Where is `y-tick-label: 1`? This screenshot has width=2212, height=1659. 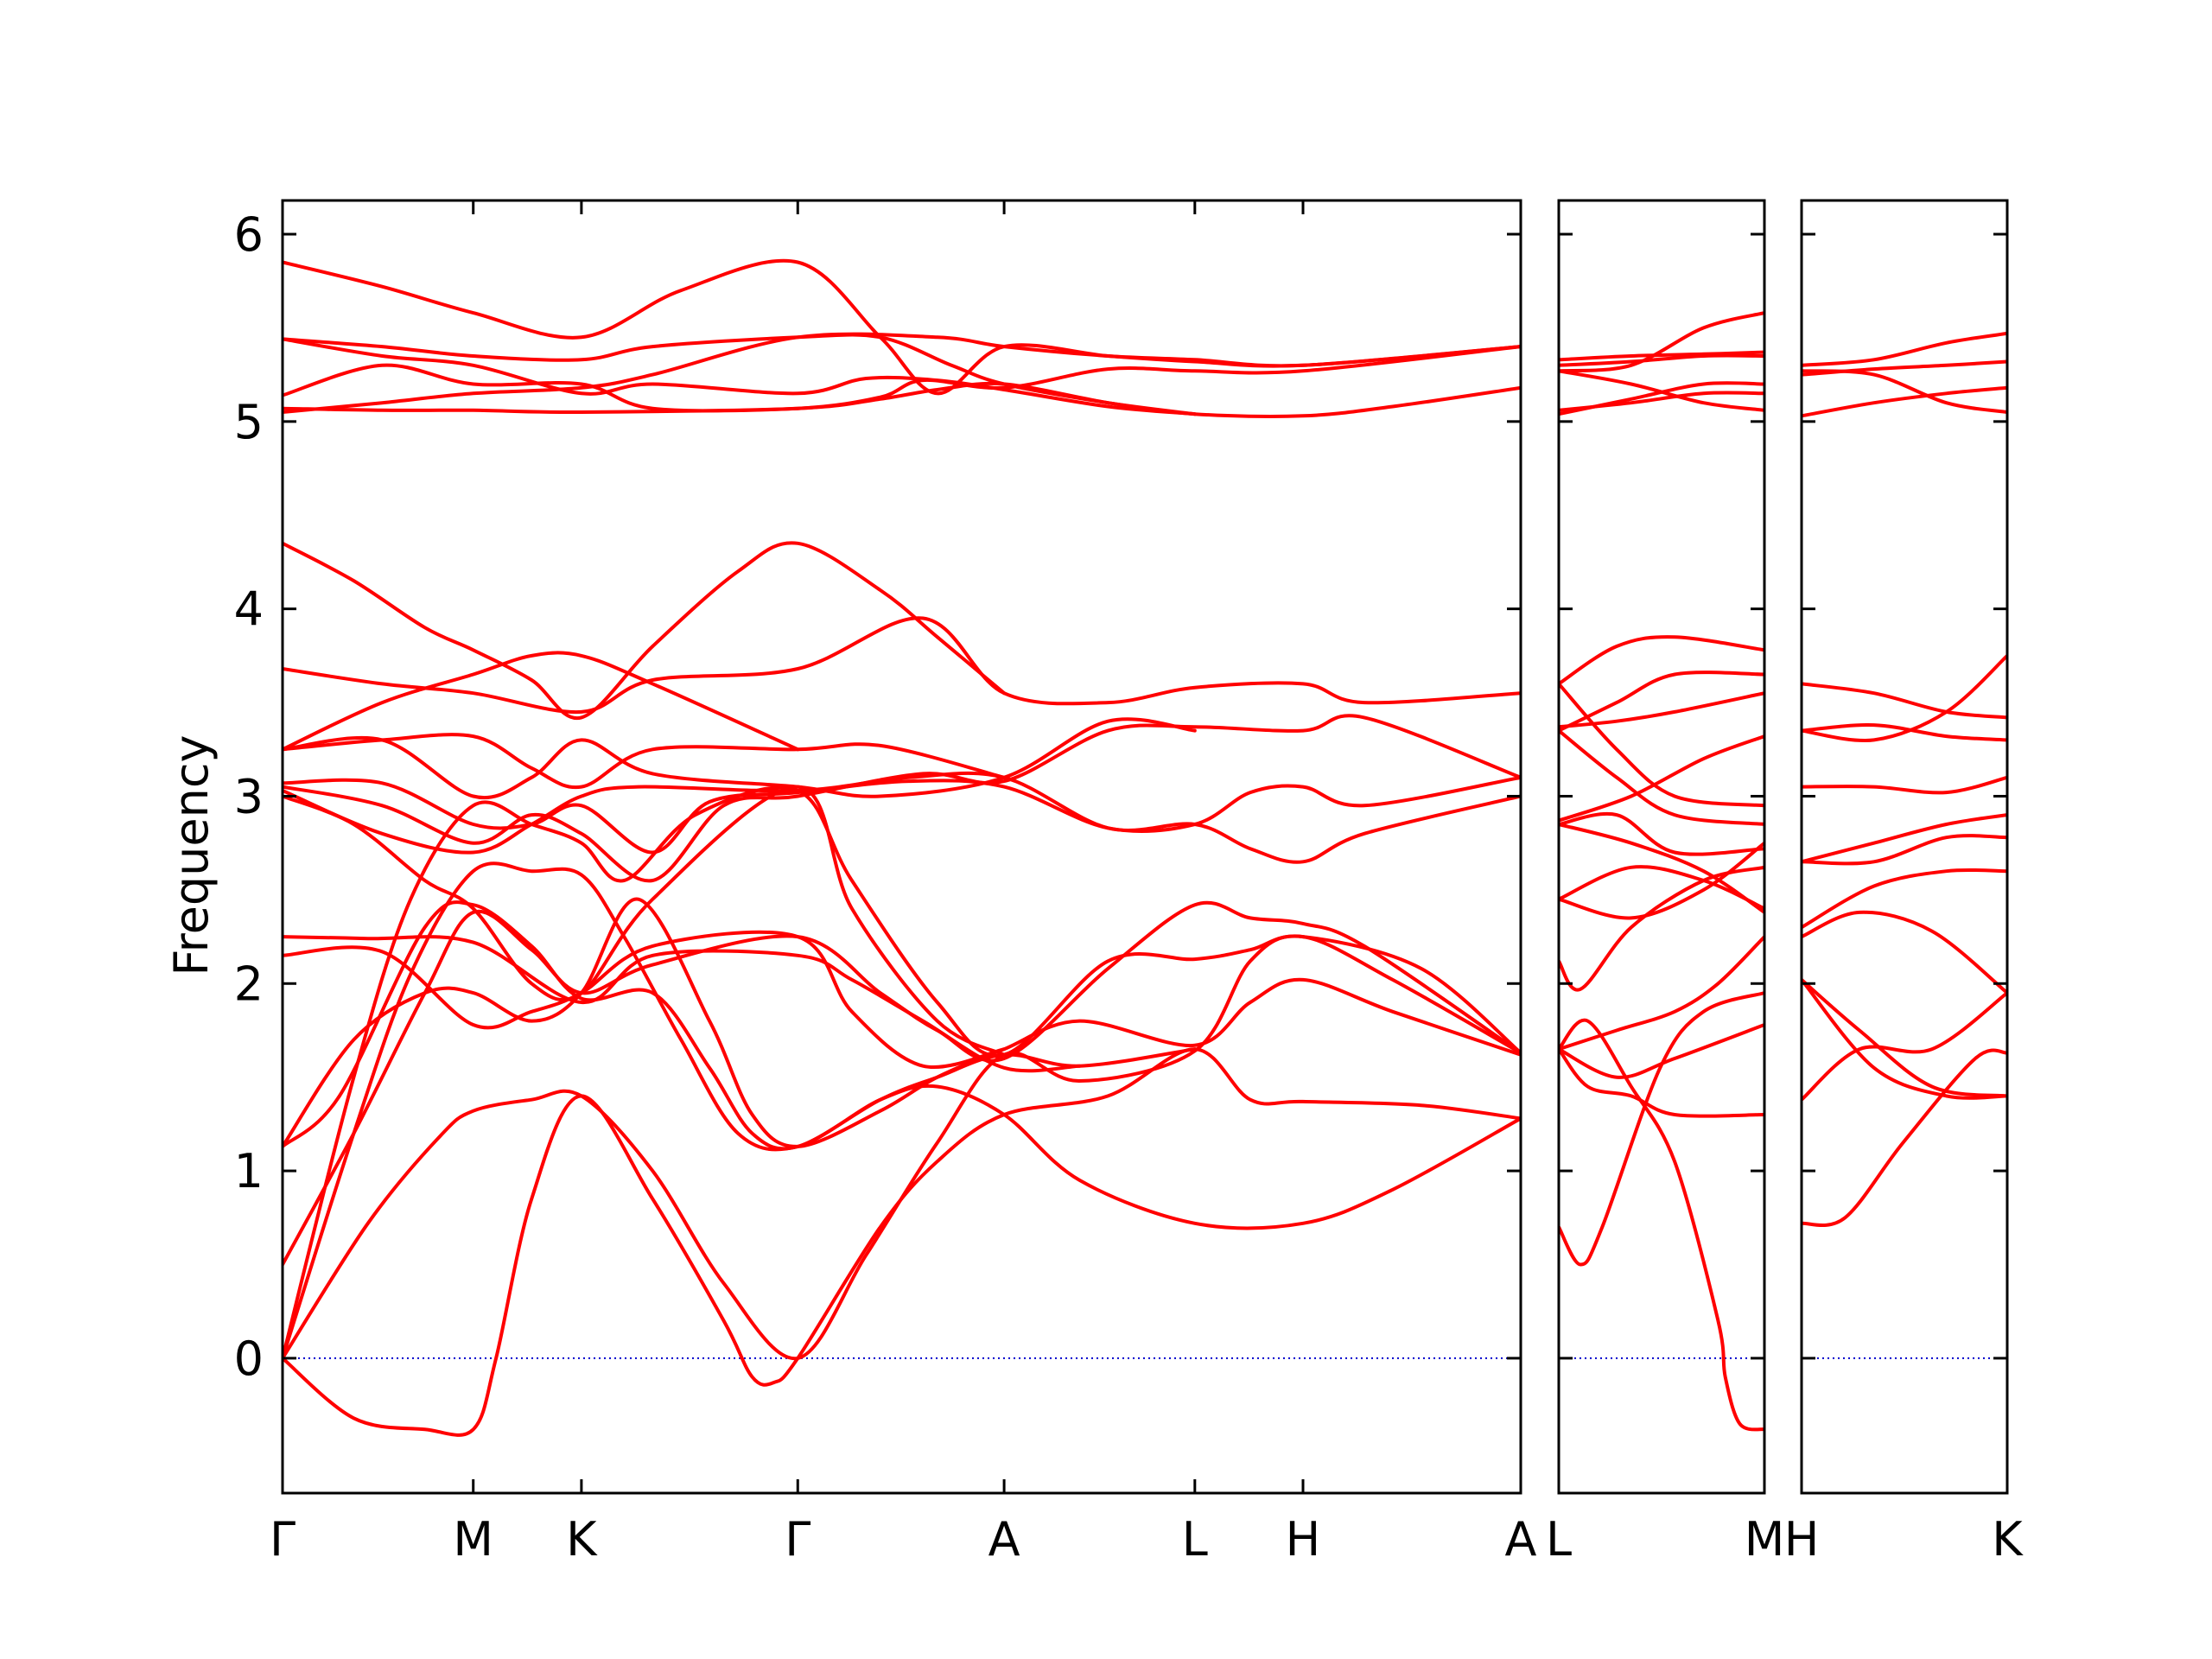 y-tick-label: 1 is located at coordinates (249, 1171).